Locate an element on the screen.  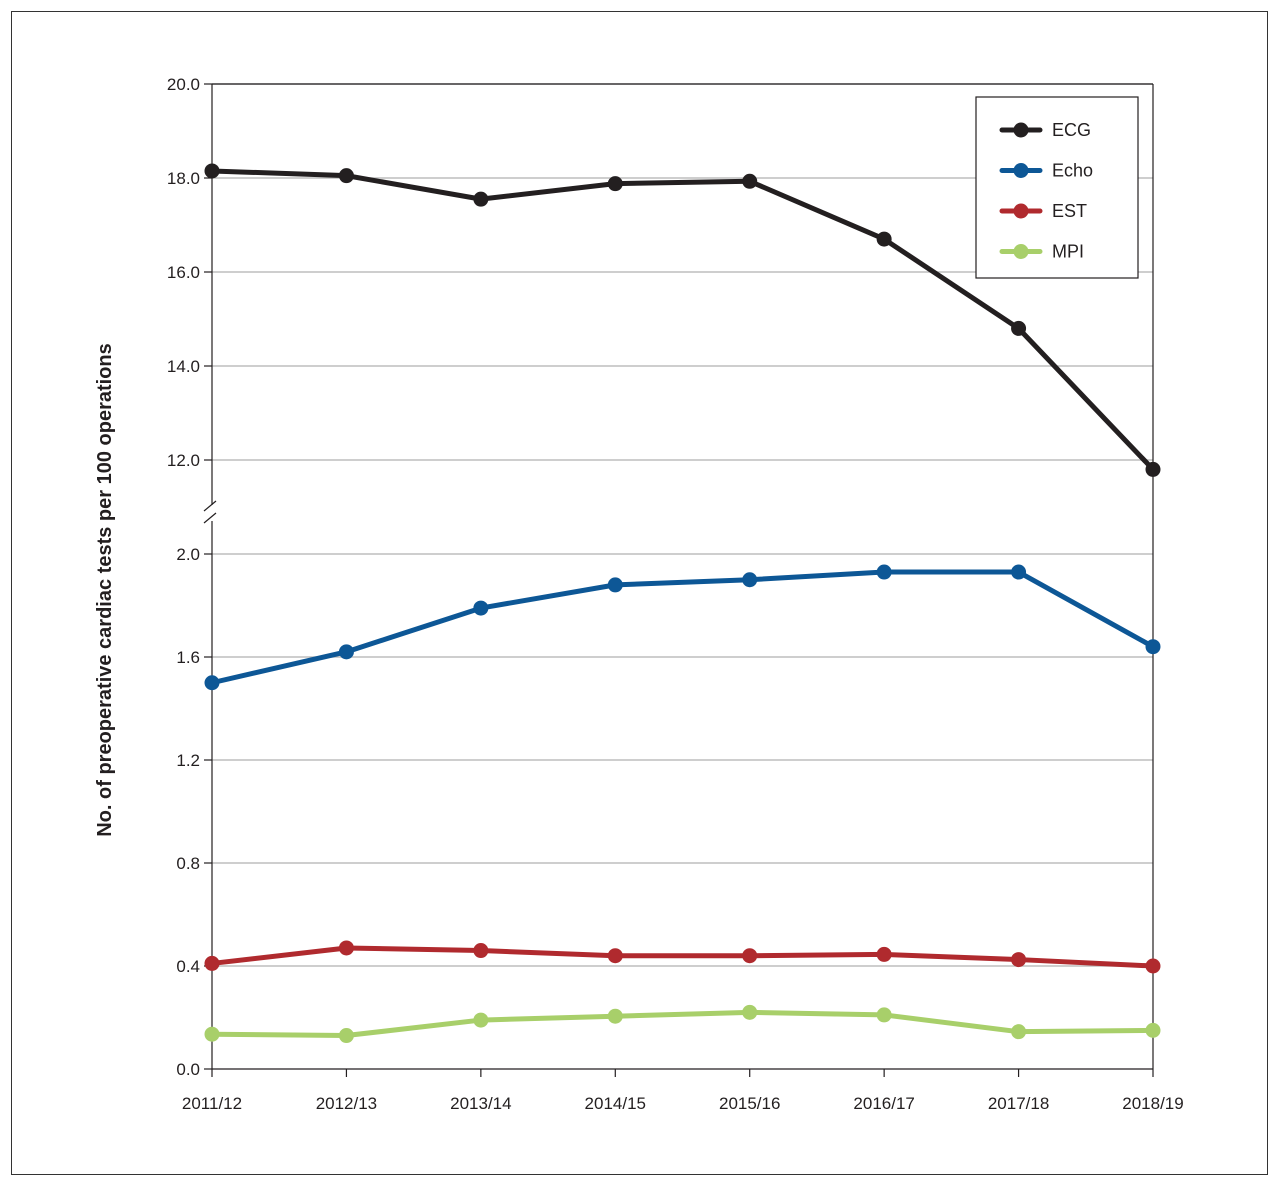
x-tick-label: 2014/15 is located at coordinates (615, 1103).